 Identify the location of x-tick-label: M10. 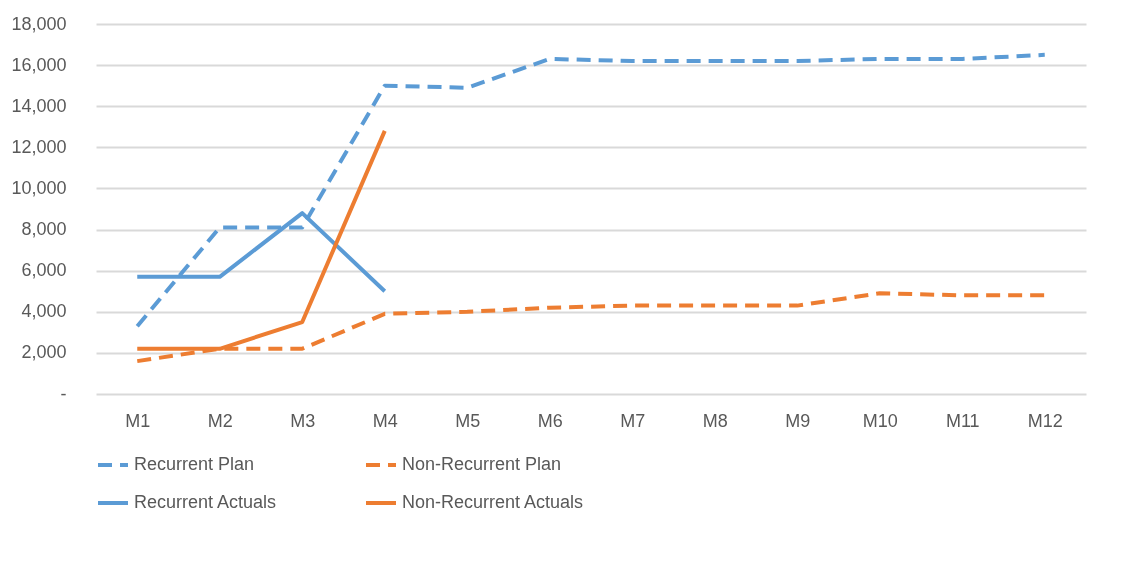
(880, 420).